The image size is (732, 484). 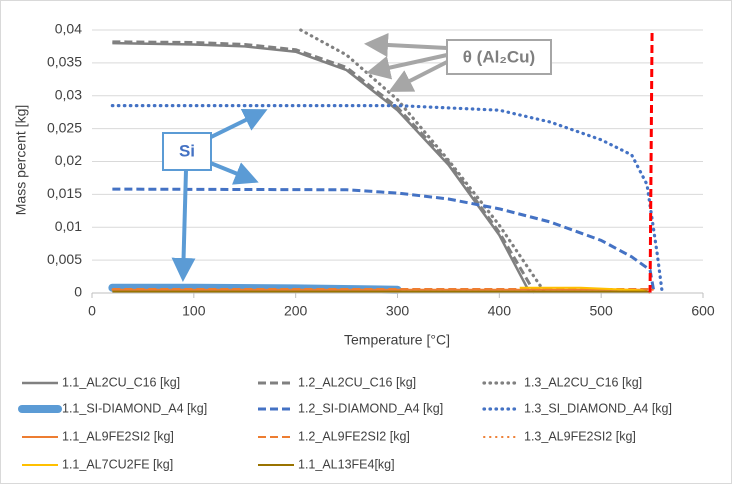 I want to click on y-tick-label: 0,04, so click(x=68, y=29).